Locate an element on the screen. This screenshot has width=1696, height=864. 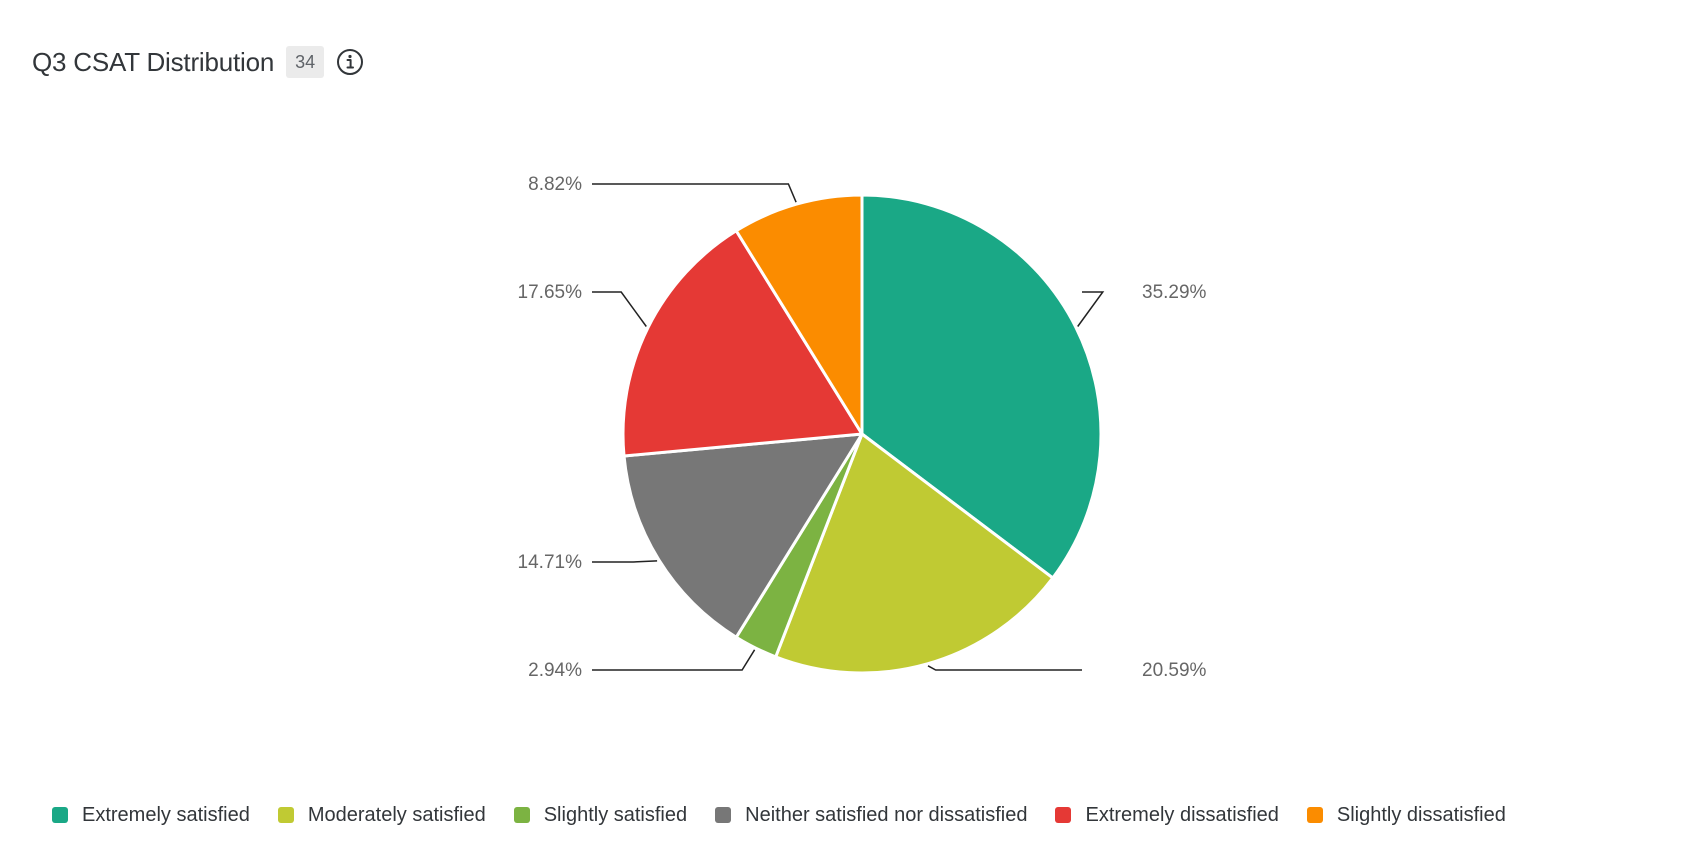
legend-label: Extremely dissatisfied is located at coordinates (1182, 814).